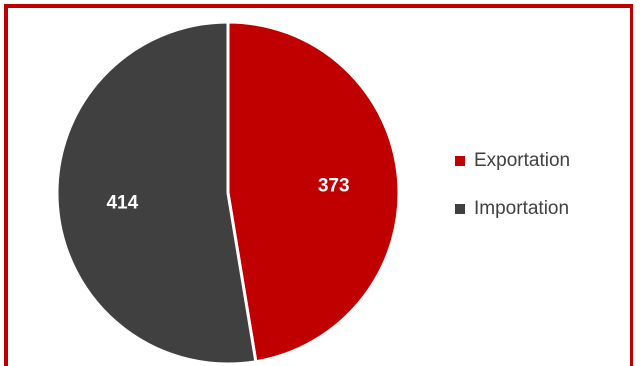  I want to click on data-label-importation: 414, so click(122, 203).